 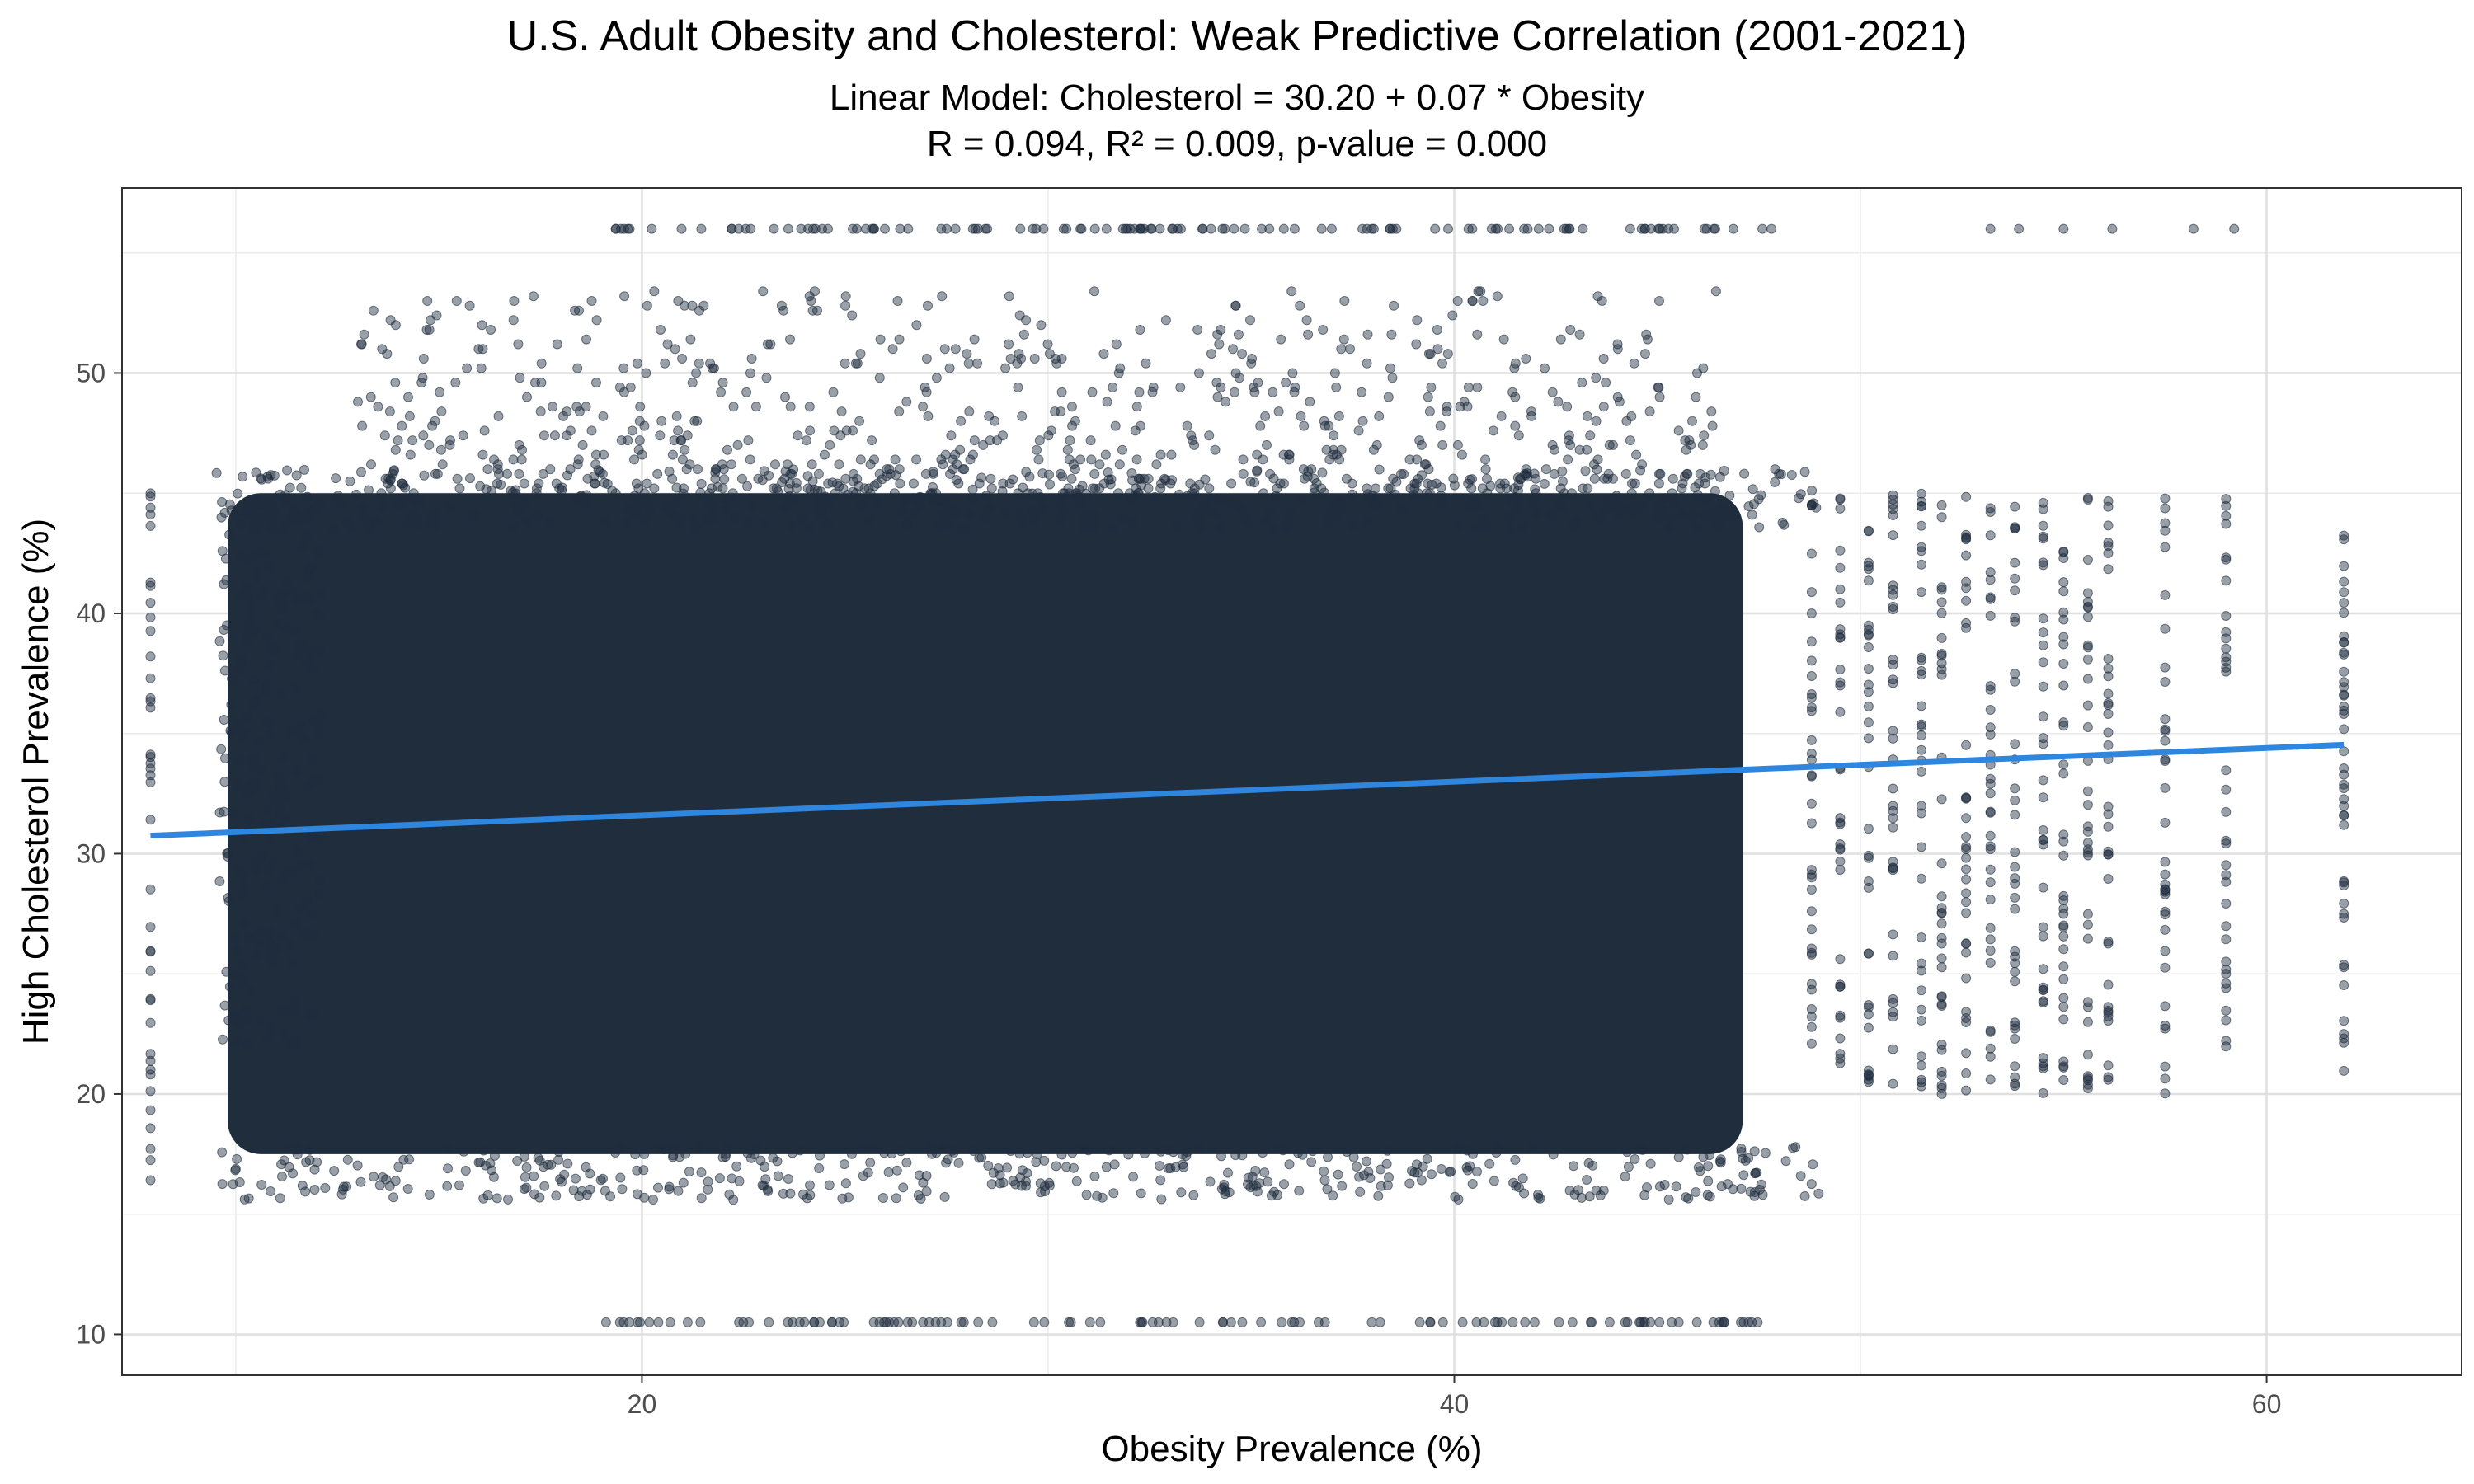 I want to click on y-tick-label: 50, so click(x=91, y=372).